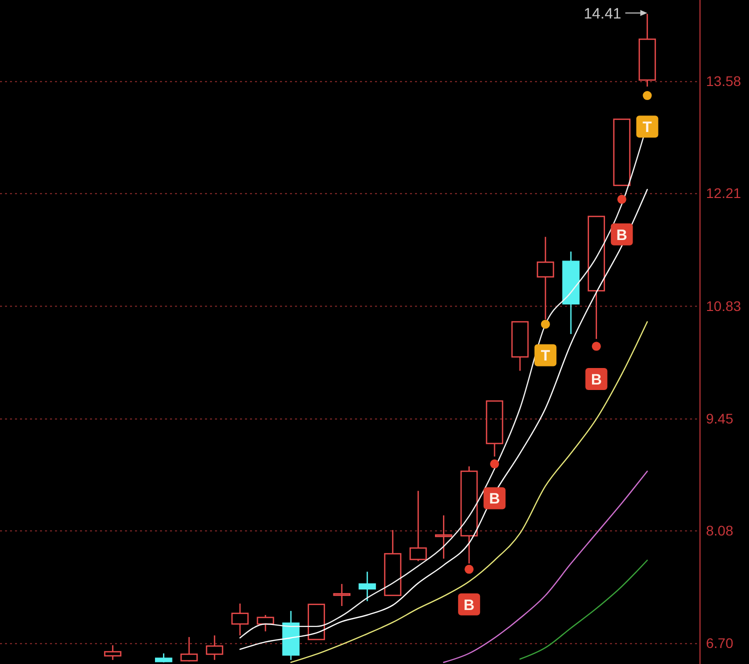 Image resolution: width=749 pixels, height=664 pixels. What do you see at coordinates (724, 193) in the screenshot?
I see `y-tick-label: 12.21` at bounding box center [724, 193].